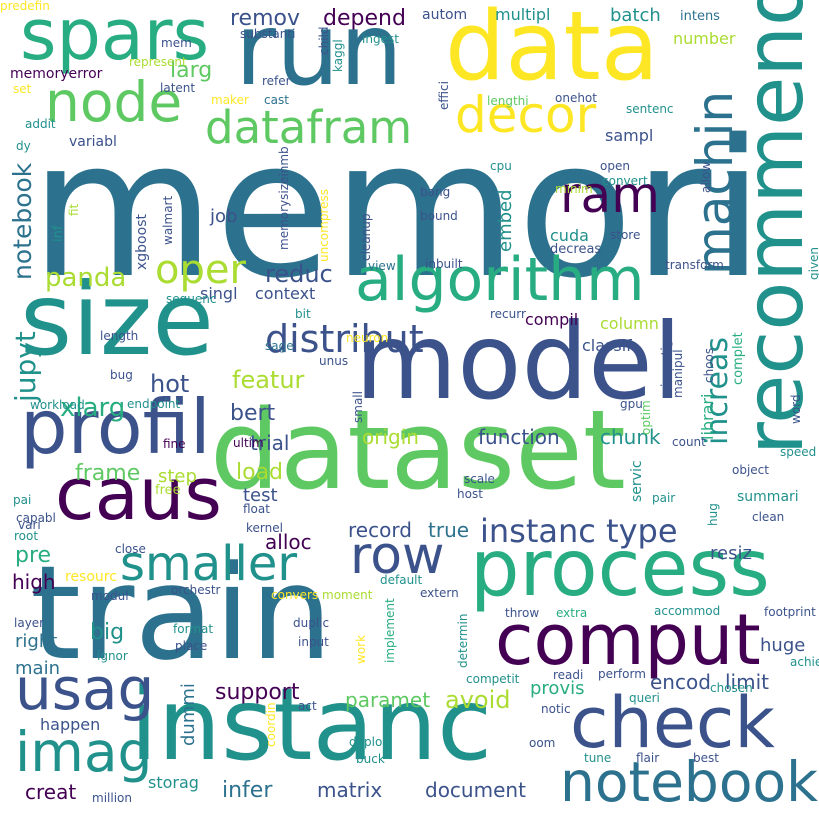 Image resolution: width=819 pixels, height=819 pixels. Describe the element at coordinates (276, 81) in the screenshot. I see `cloud-word: refer` at that location.